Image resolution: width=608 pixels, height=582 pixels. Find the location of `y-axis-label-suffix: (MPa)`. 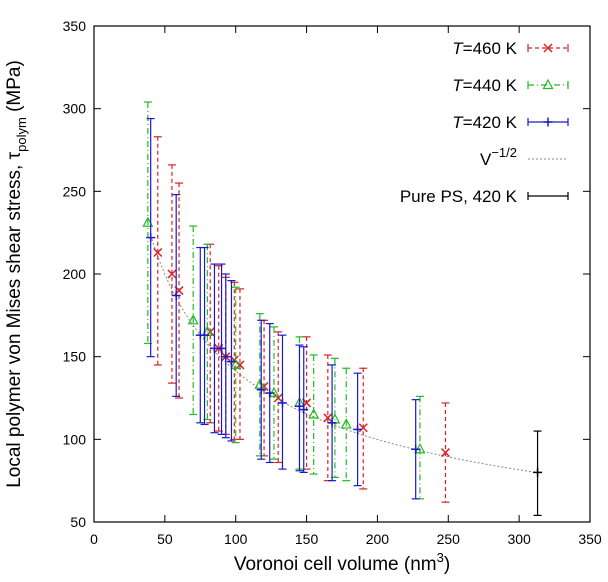

y-axis-label-suffix: (MPa) is located at coordinates (14, 88).